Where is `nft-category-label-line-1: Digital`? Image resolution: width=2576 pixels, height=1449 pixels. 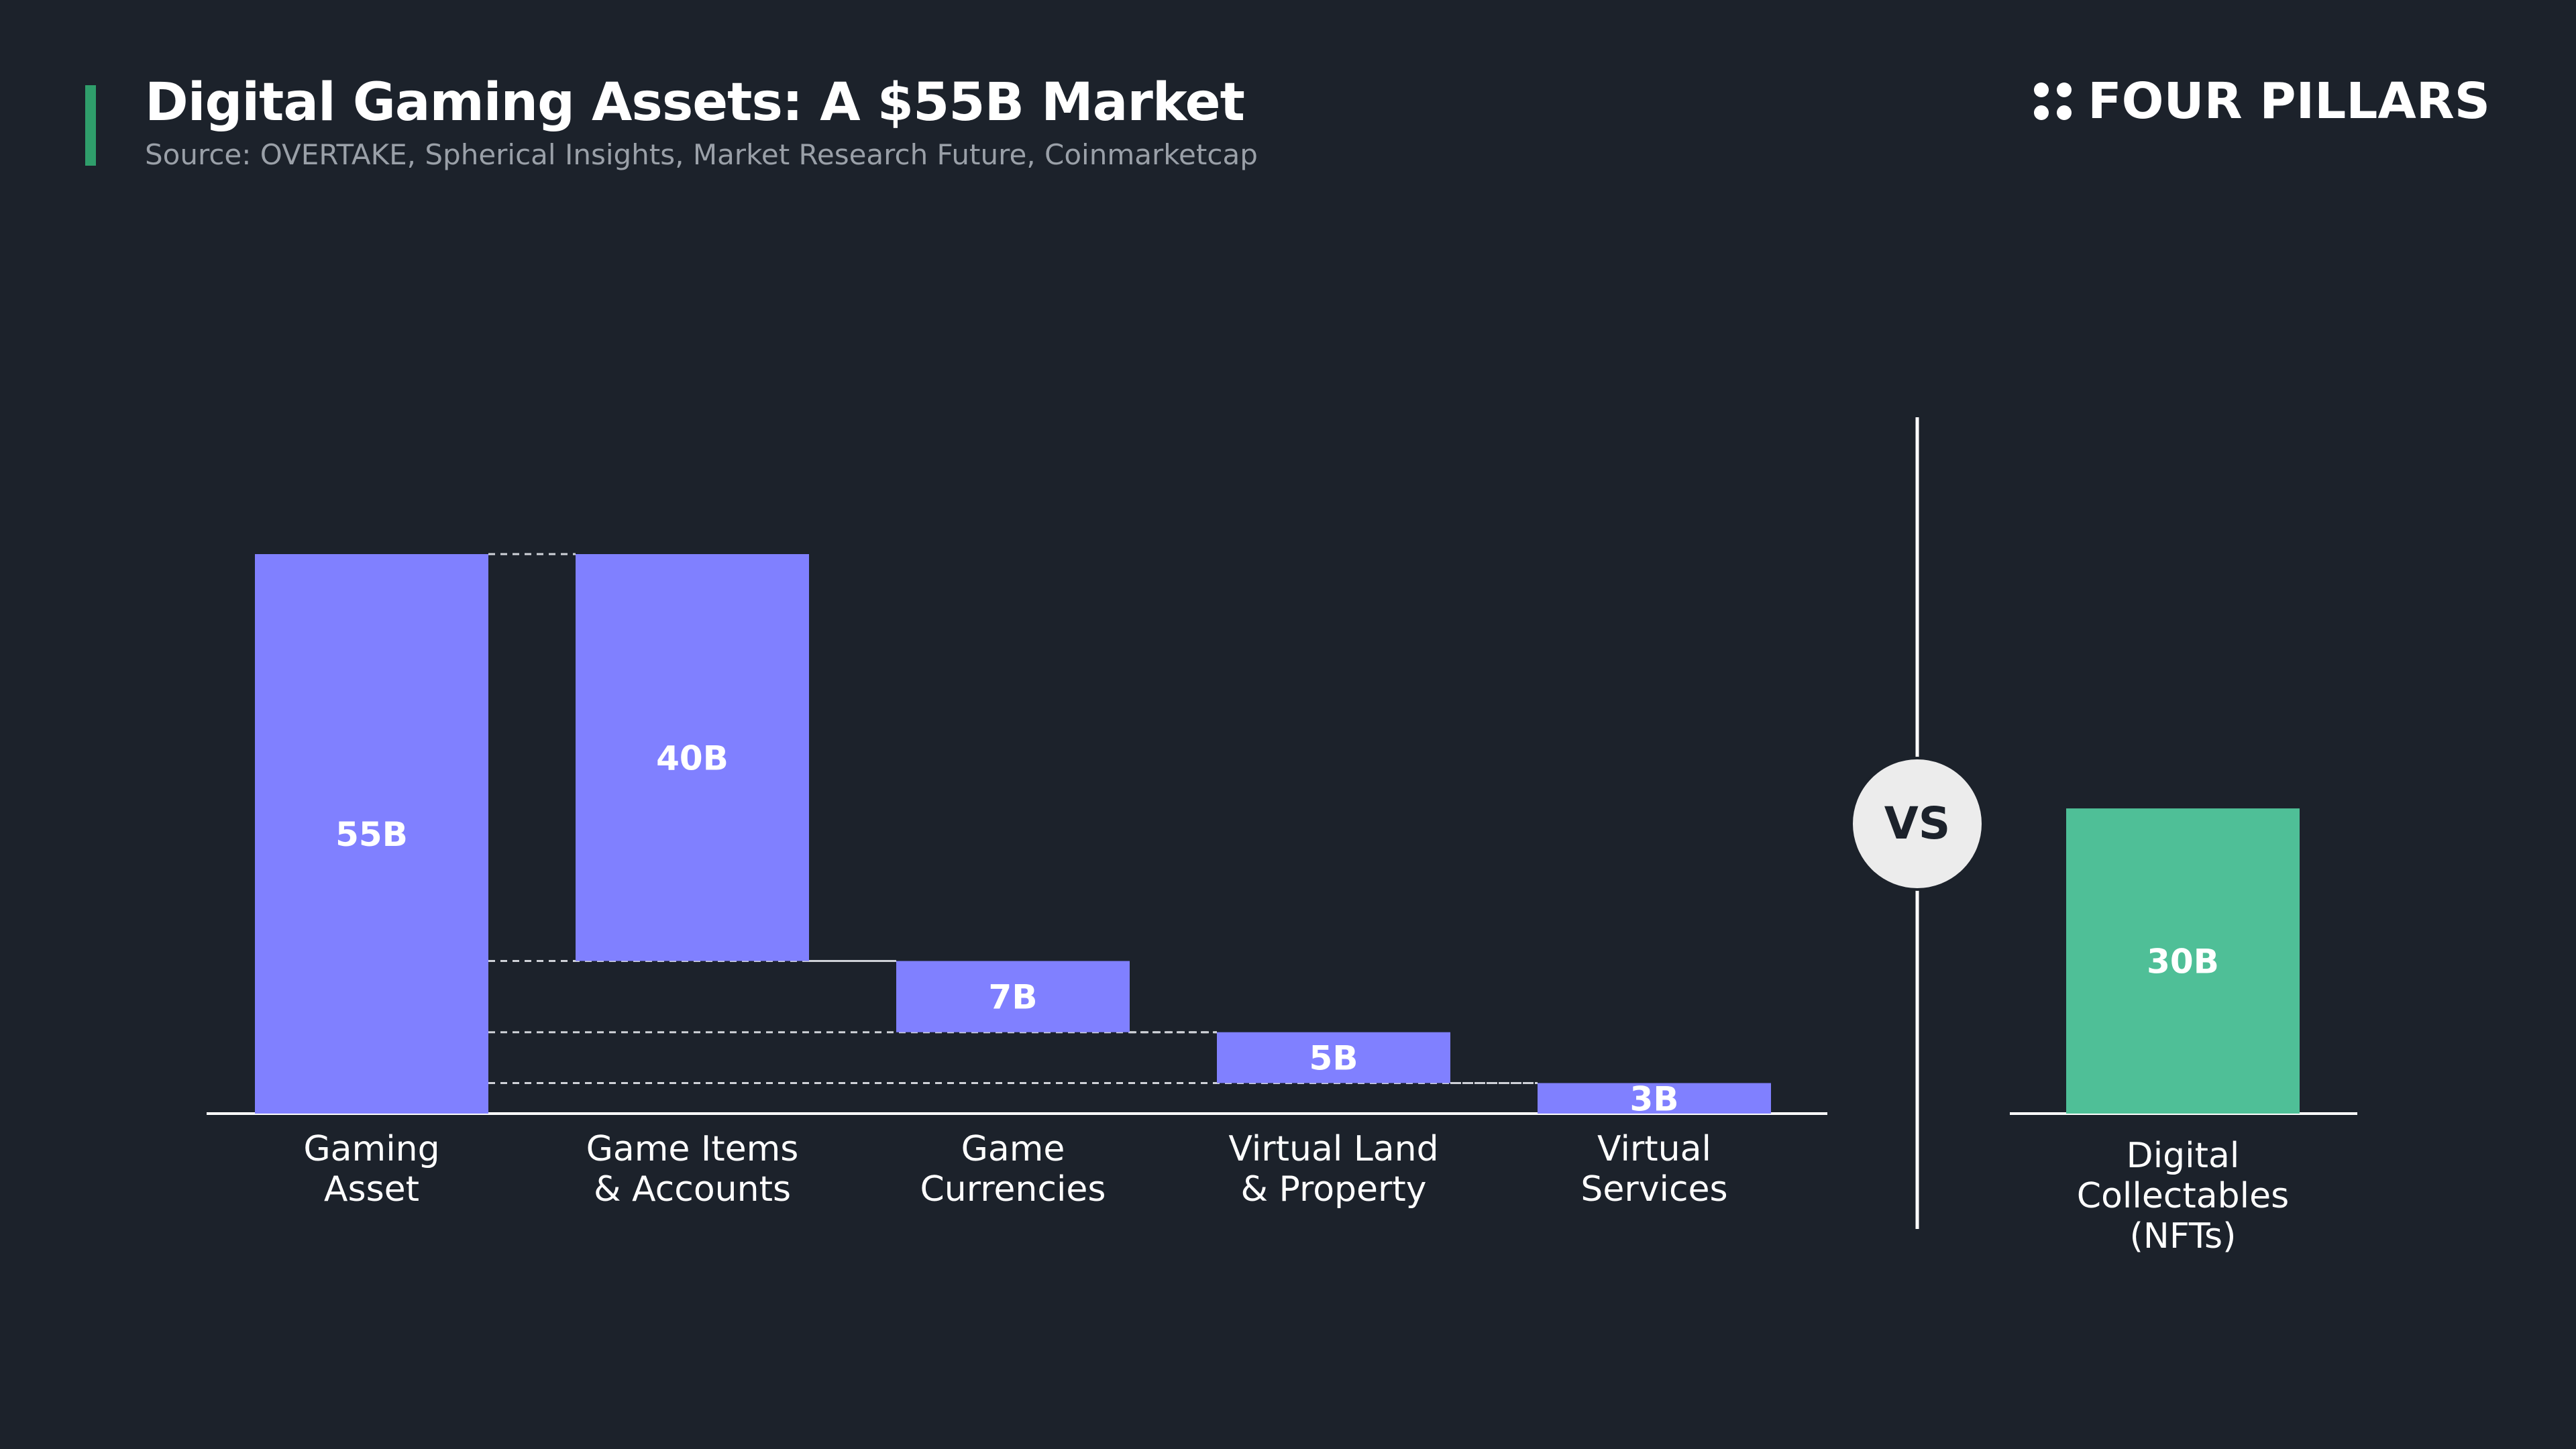
nft-category-label-line-1: Digital is located at coordinates (2183, 1156).